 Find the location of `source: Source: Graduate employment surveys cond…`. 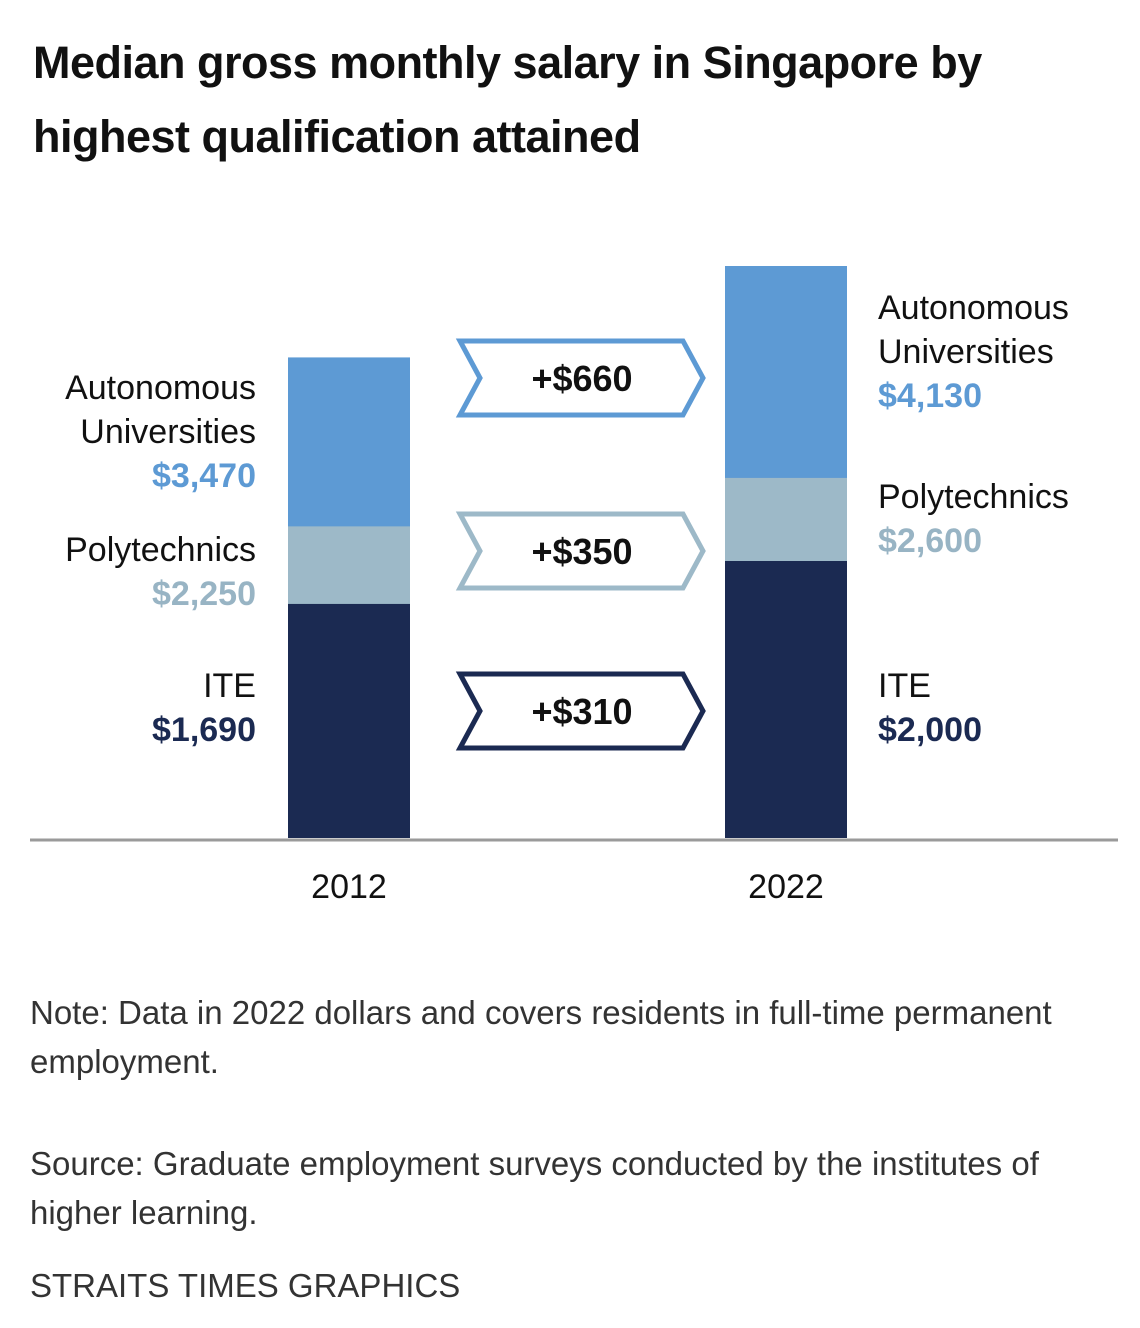

source: Source: Graduate employment surveys cond… is located at coordinates (534, 1188).